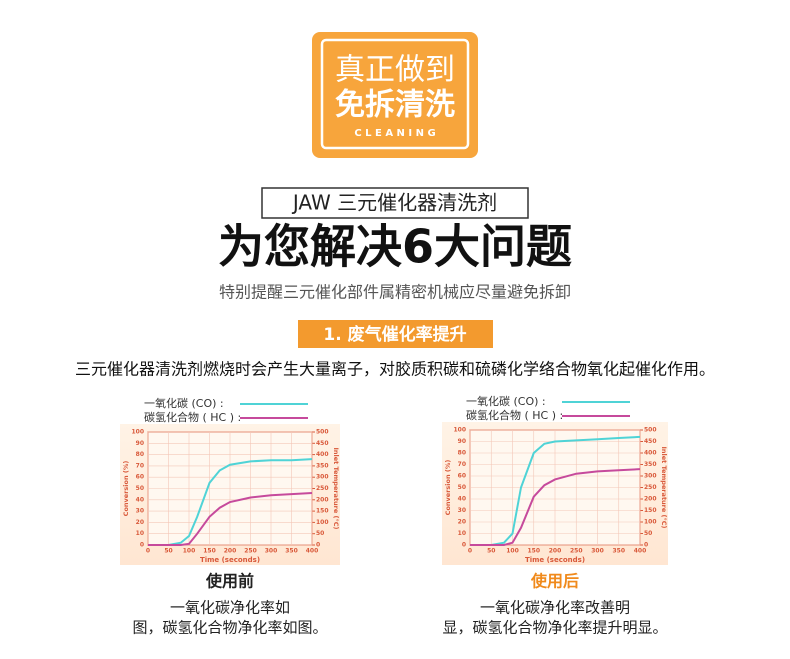 Image resolution: width=790 pixels, height=659 pixels. Describe the element at coordinates (395, 247) in the screenshot. I see `headline: 为您解决6大问题` at that location.